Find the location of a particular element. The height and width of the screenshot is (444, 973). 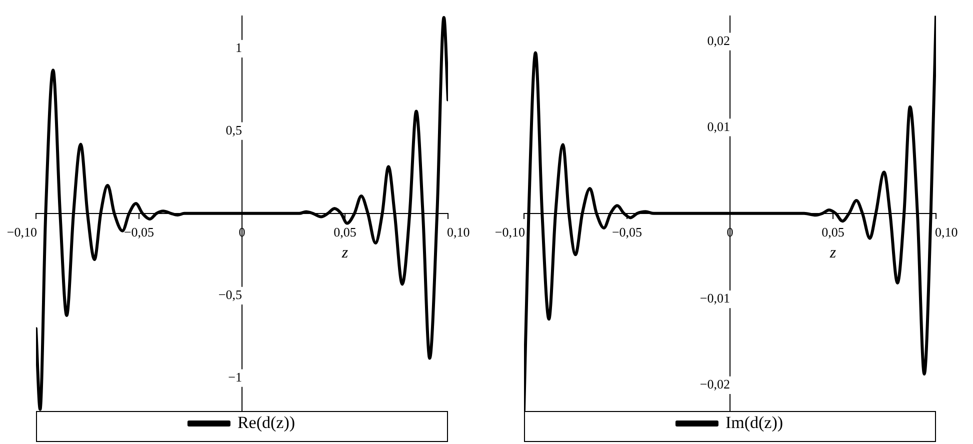

y-tick-label: 0,01 is located at coordinates (718, 126).